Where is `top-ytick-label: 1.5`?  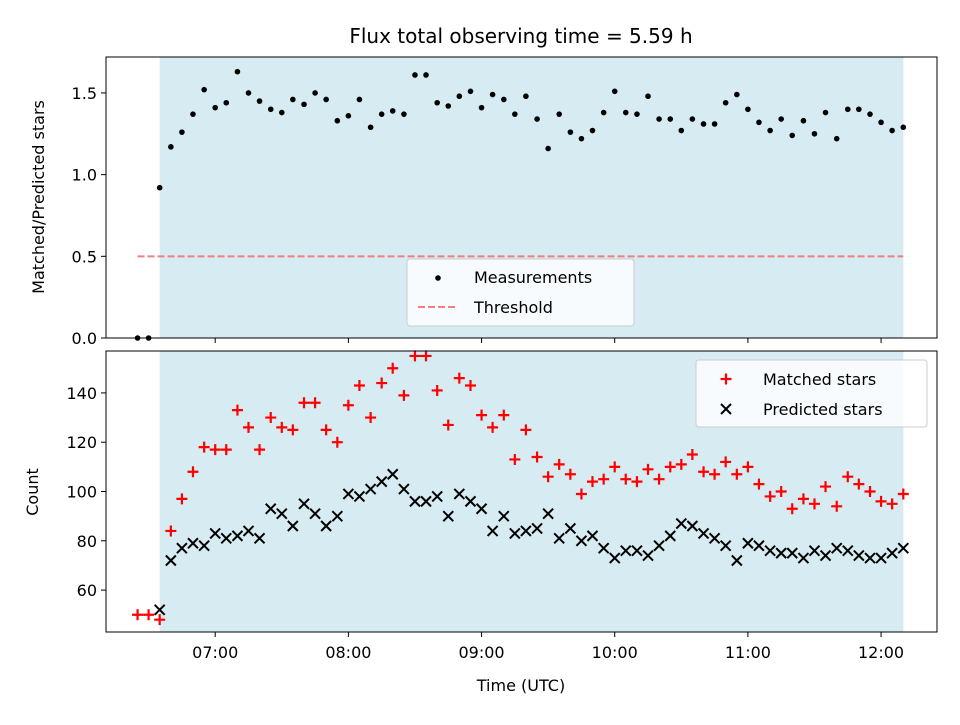
top-ytick-label: 1.5 is located at coordinates (84, 93).